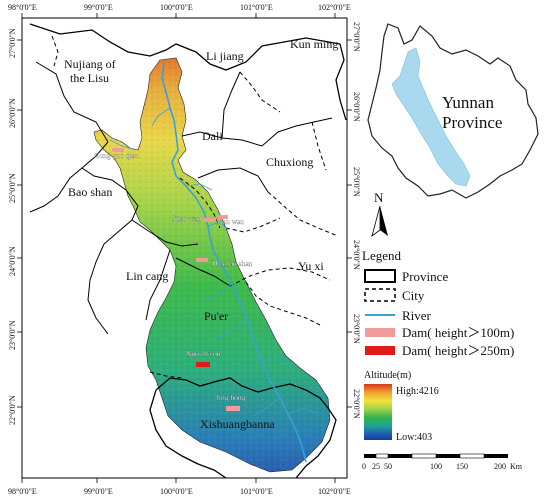 This screenshot has height=500, width=550. I want to click on left-label-23n: 23°0'0"N, so click(12, 335).